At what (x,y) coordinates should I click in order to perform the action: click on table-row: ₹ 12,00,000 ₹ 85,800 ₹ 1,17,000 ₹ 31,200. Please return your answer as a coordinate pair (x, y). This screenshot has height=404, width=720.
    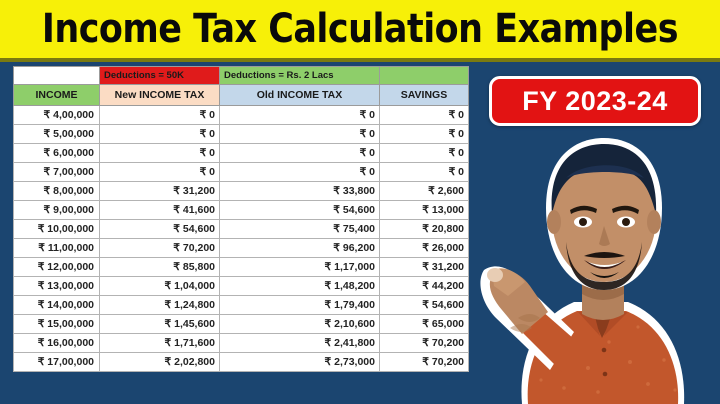
    Looking at the image, I should click on (241, 267).